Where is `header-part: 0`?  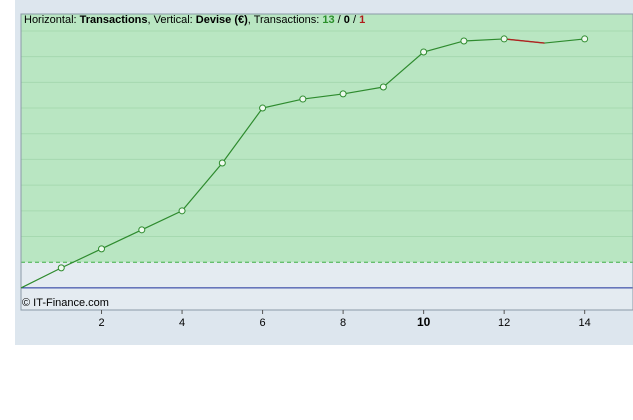
header-part: 0 is located at coordinates (347, 20).